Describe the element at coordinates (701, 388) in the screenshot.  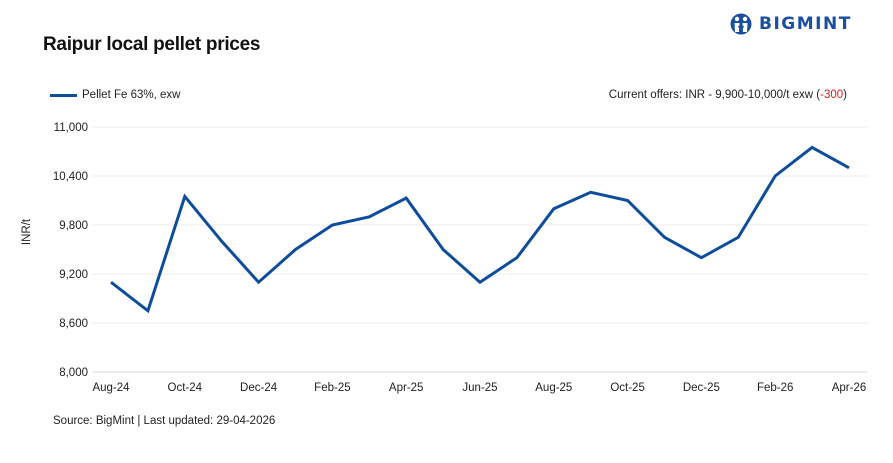
I see `x-tick-label: Dec-25` at that location.